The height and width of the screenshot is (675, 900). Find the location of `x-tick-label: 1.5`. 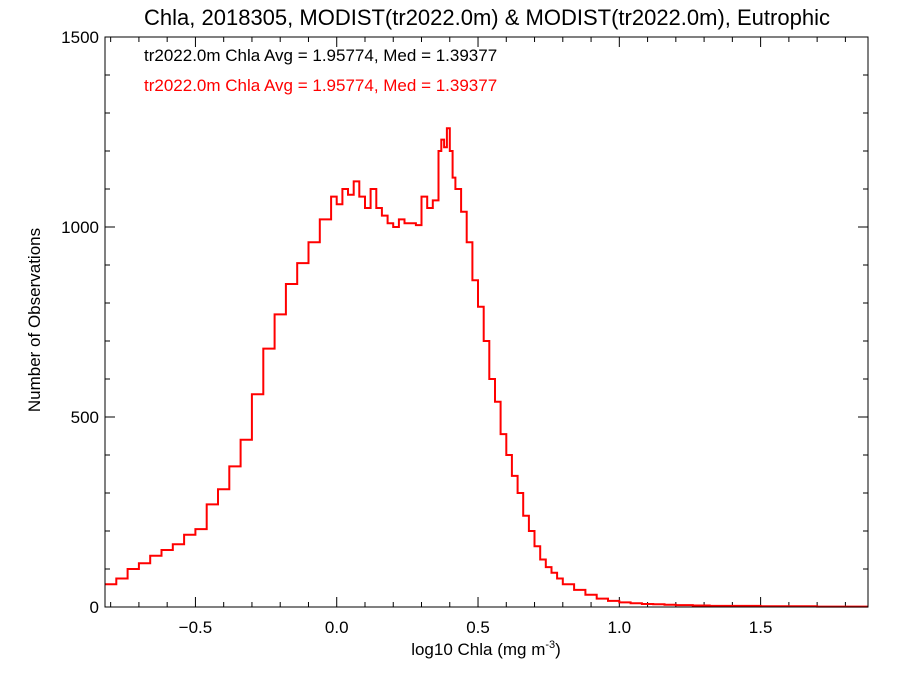

x-tick-label: 1.5 is located at coordinates (761, 627).